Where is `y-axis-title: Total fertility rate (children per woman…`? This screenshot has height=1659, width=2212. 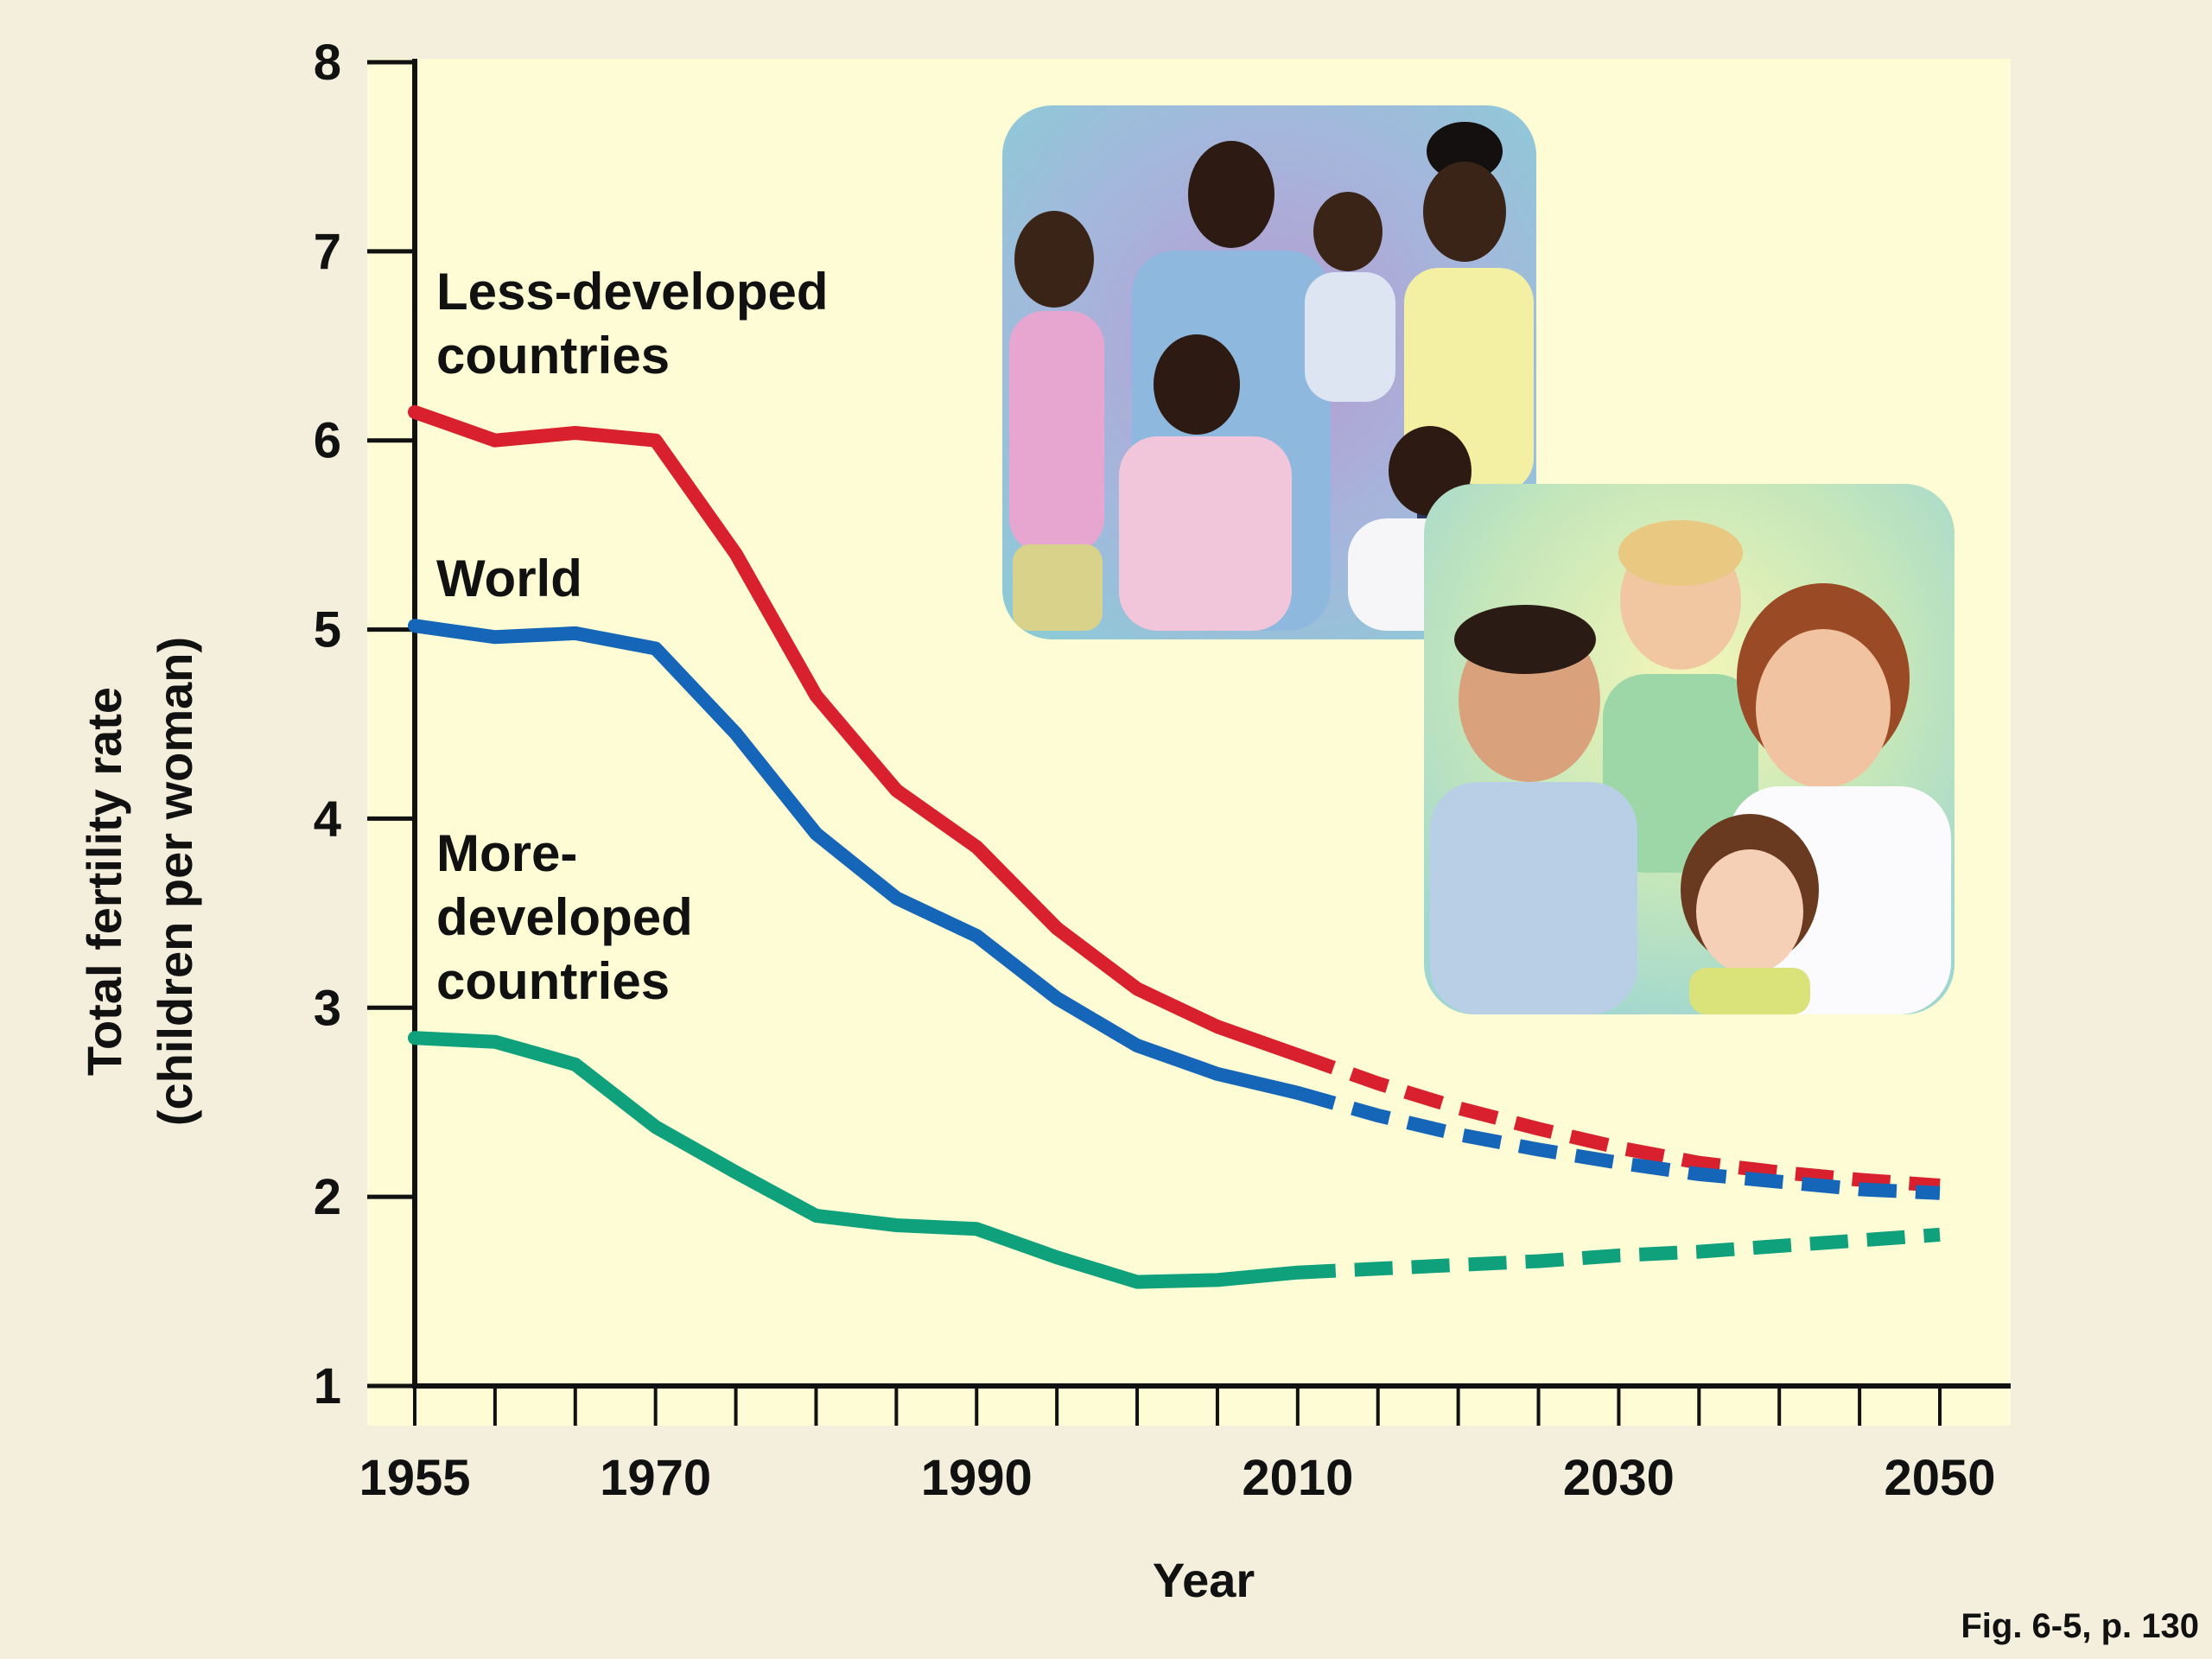 y-axis-title: Total fertility rate (children per woman… is located at coordinates (139, 881).